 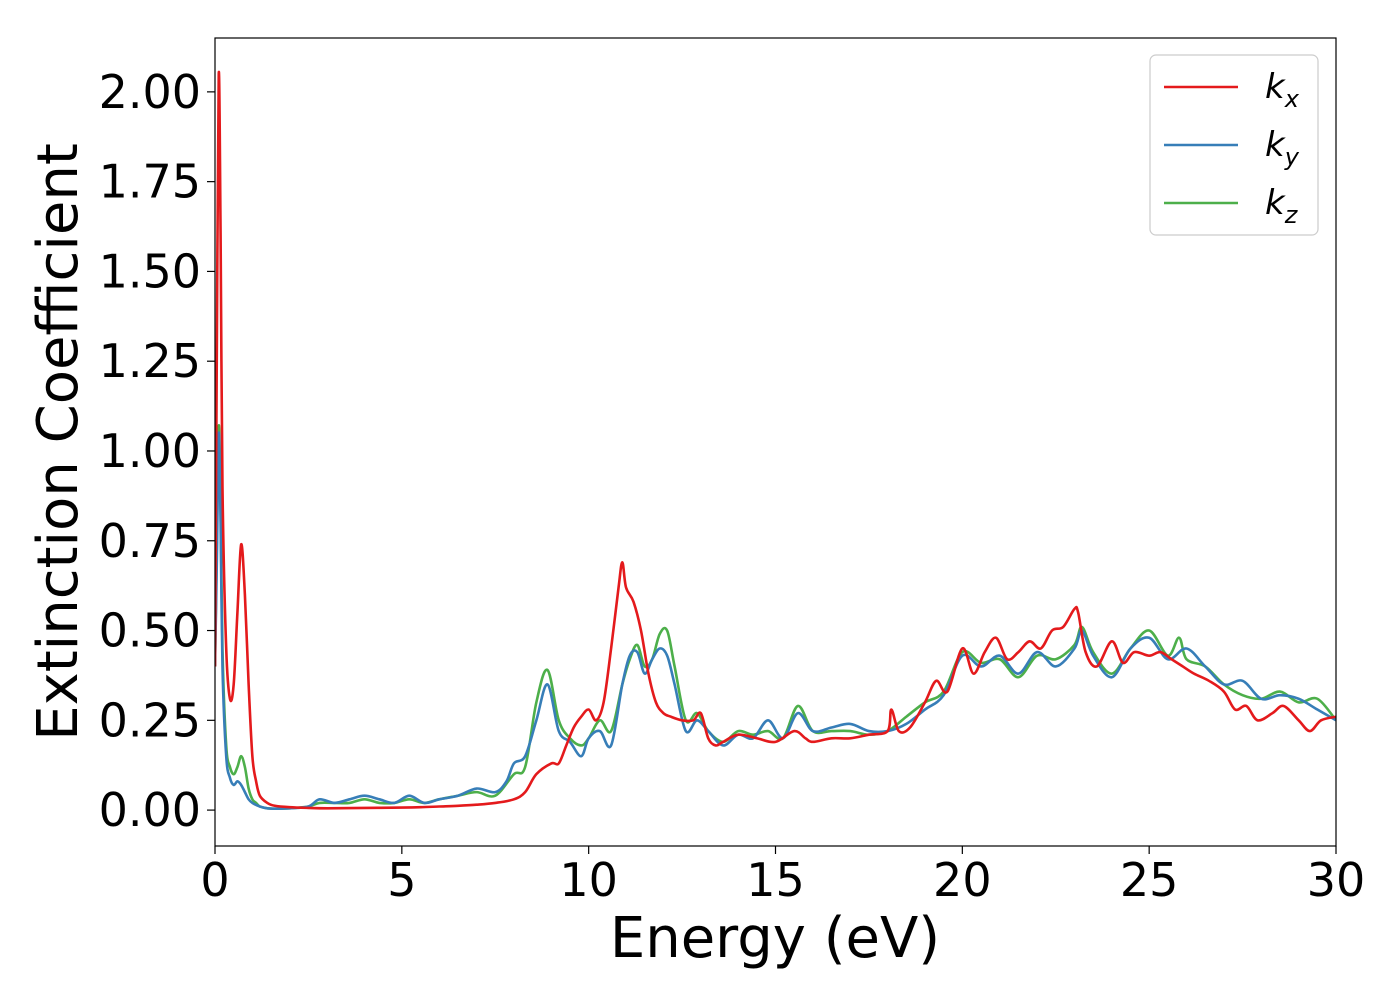 What do you see at coordinates (150, 451) in the screenshot?
I see `y-tick-label: 1.00` at bounding box center [150, 451].